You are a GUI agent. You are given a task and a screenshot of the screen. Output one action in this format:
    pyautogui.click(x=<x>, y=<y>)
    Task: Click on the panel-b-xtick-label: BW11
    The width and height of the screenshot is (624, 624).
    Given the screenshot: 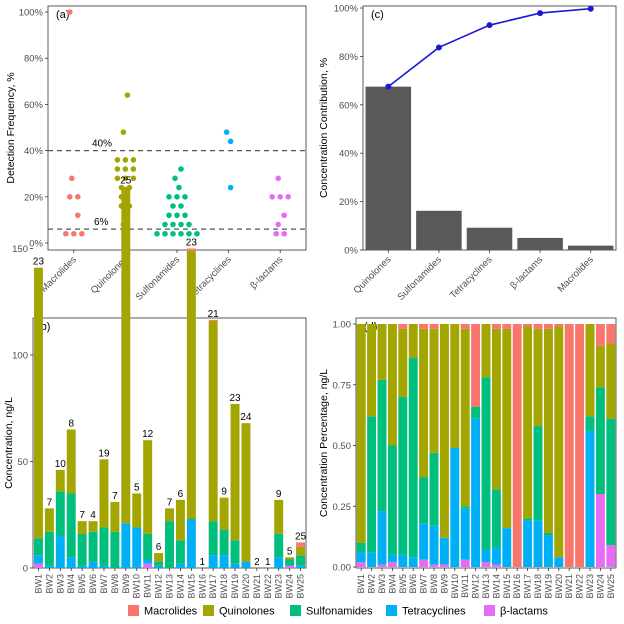 What is the action you would take?
    pyautogui.click(x=148, y=586)
    